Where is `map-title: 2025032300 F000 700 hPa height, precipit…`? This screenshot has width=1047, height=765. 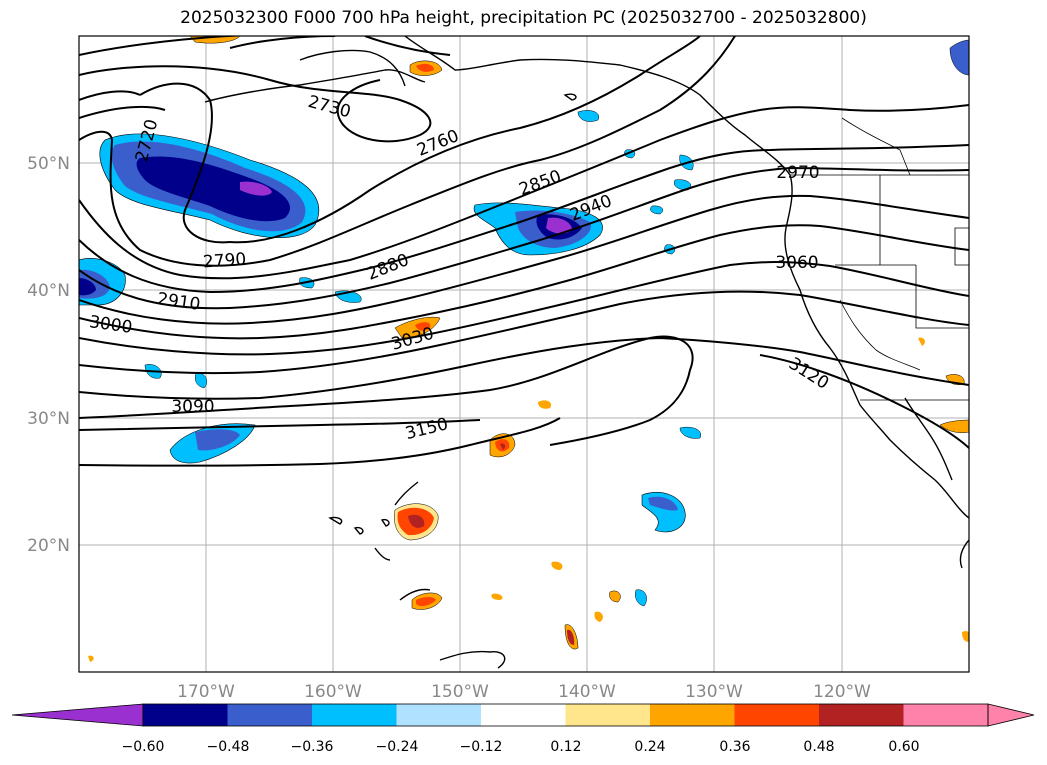
map-title: 2025032300 F000 700 hPa height, precipit… is located at coordinates (523, 18).